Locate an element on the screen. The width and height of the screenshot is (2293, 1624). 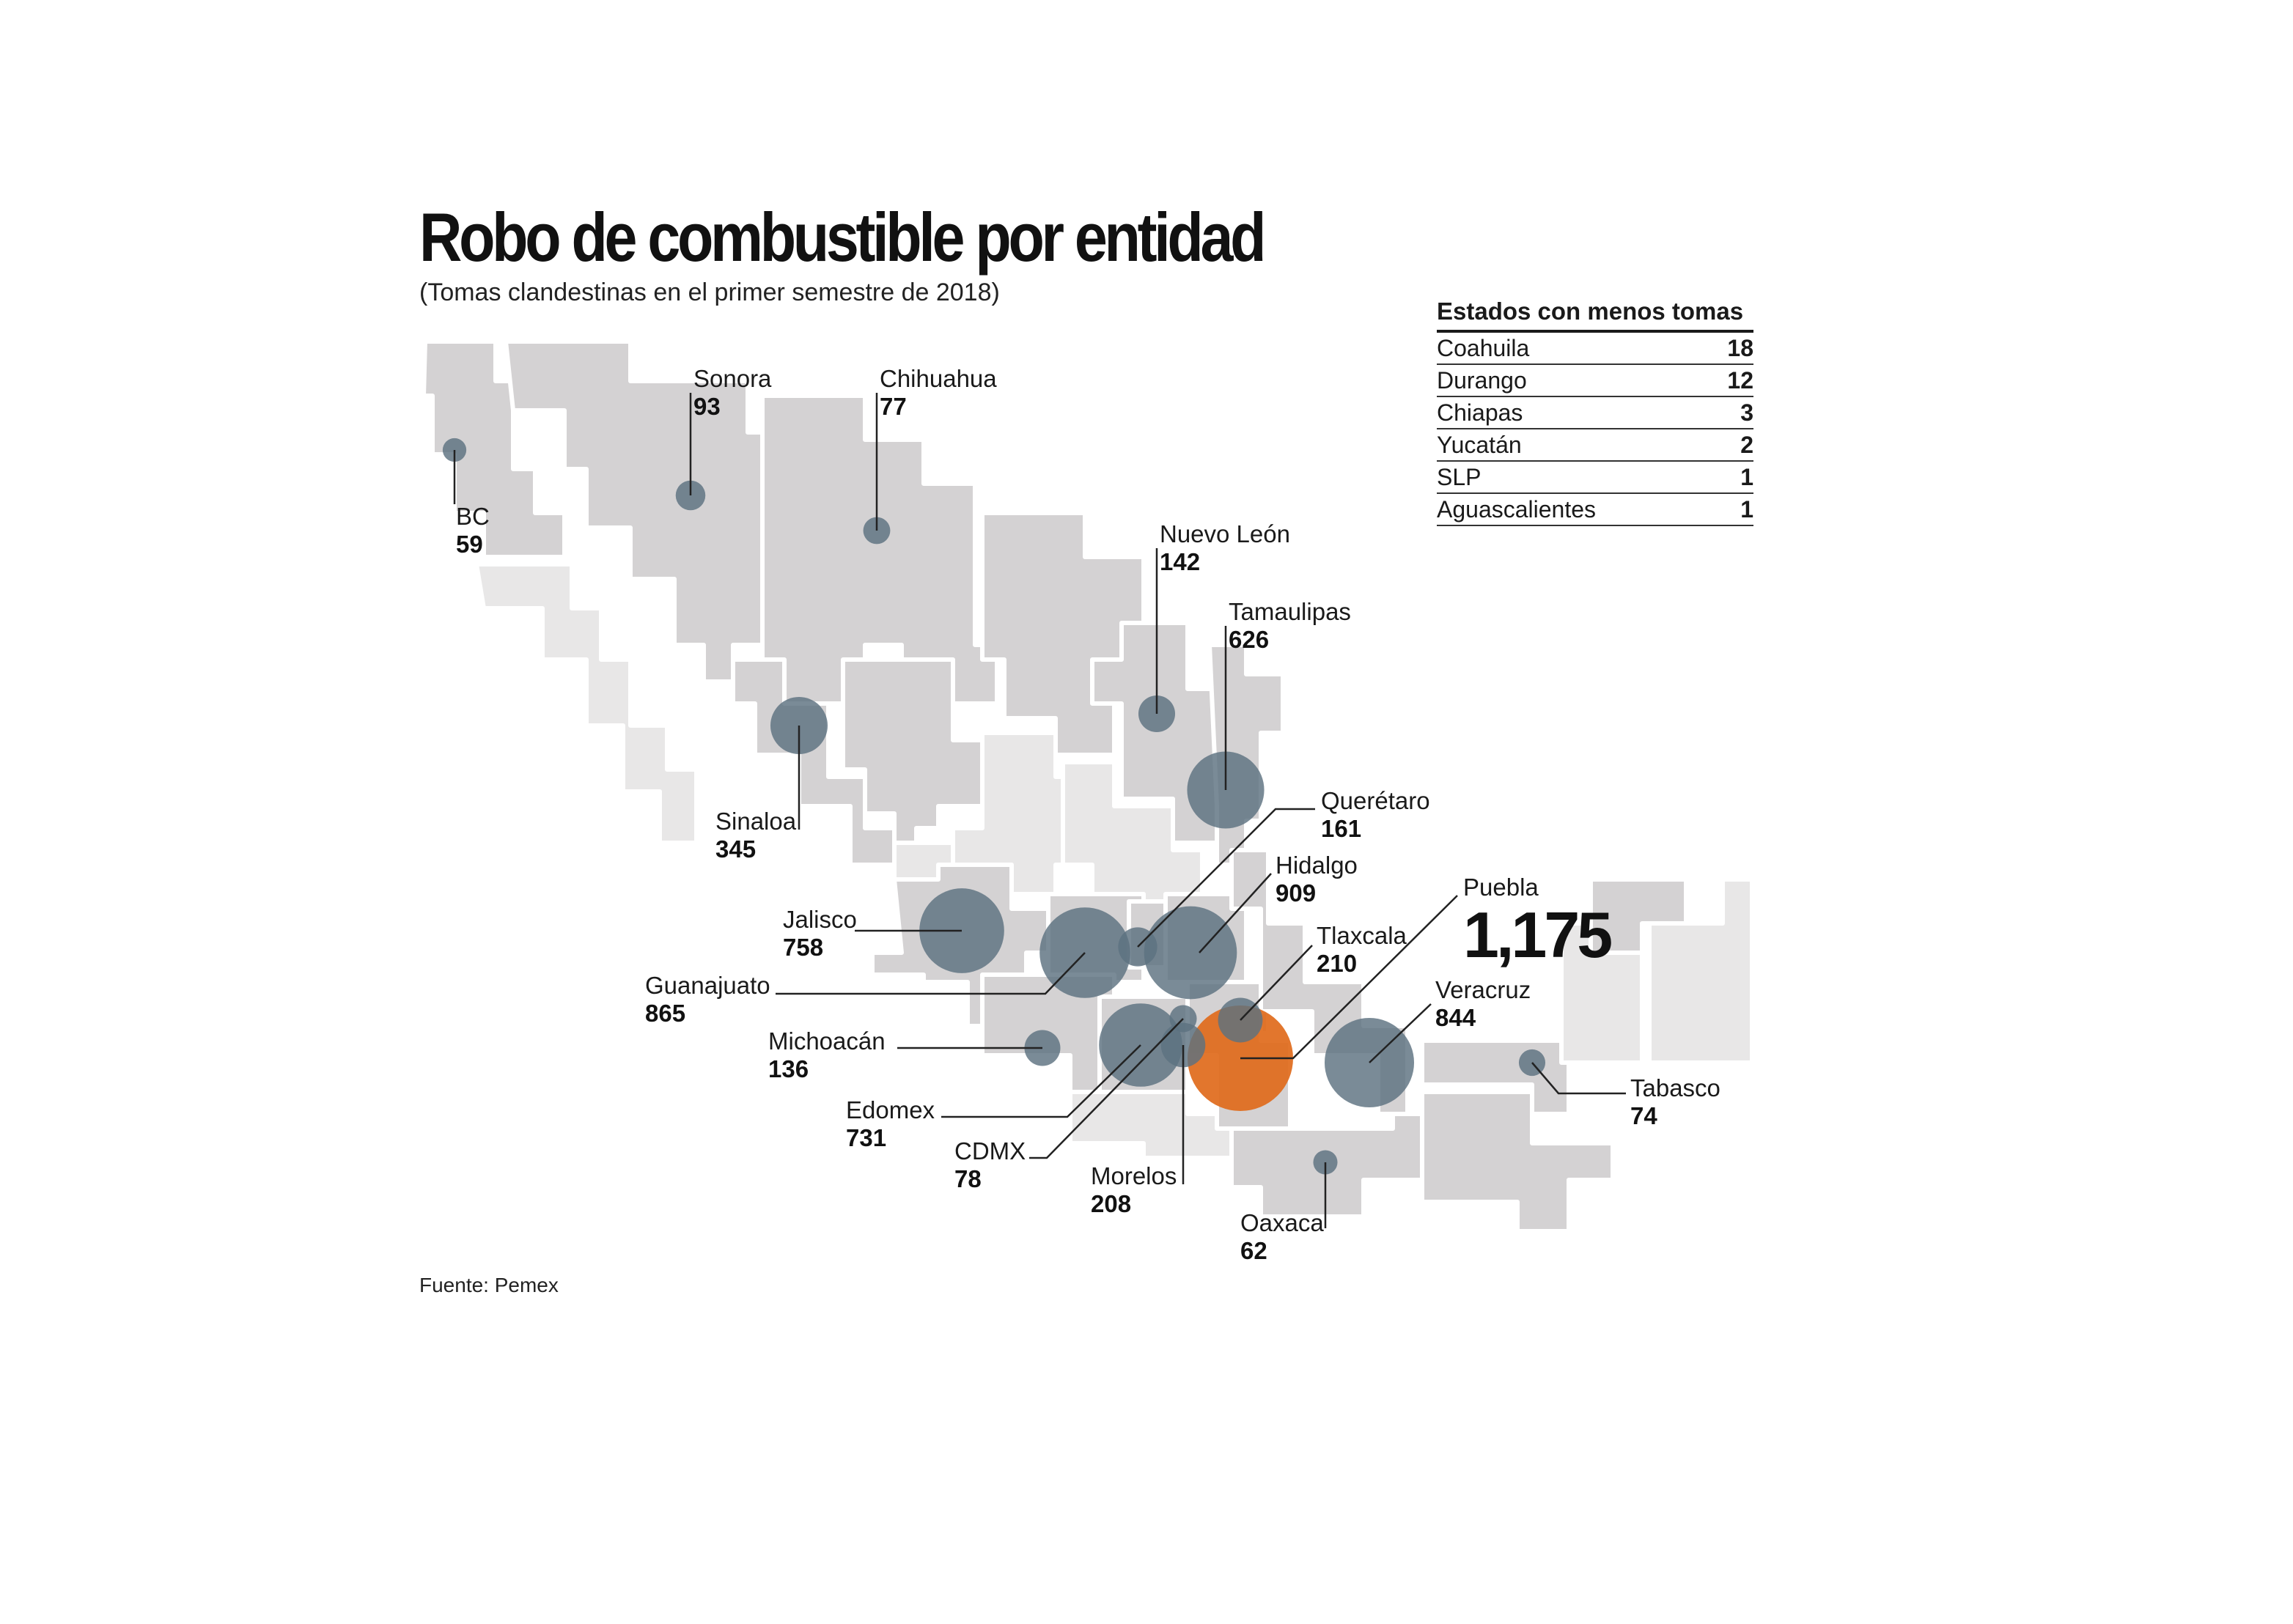
state-value-tlaxcala: 210 is located at coordinates (1337, 963).